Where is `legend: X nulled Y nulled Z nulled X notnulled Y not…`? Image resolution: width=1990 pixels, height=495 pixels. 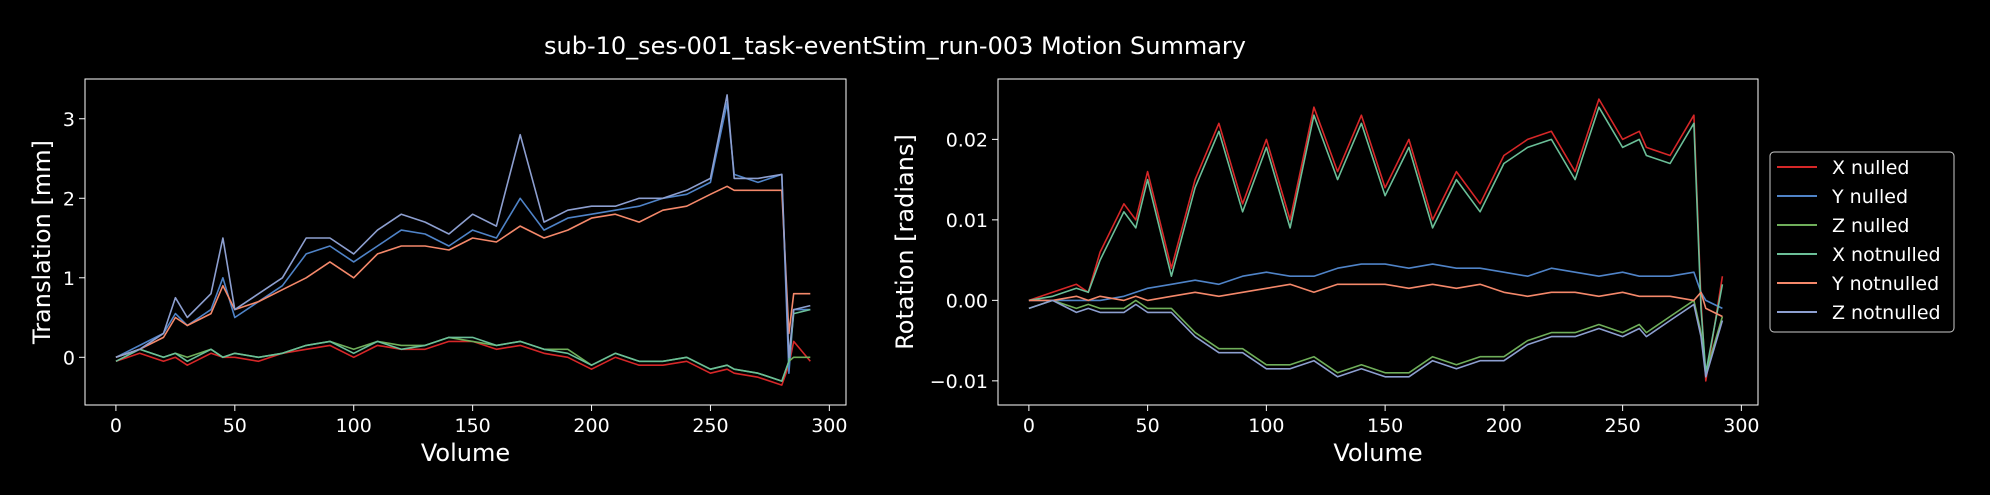
legend: X nulled Y nulled Z nulled X notnulled Y not… is located at coordinates (1862, 242).